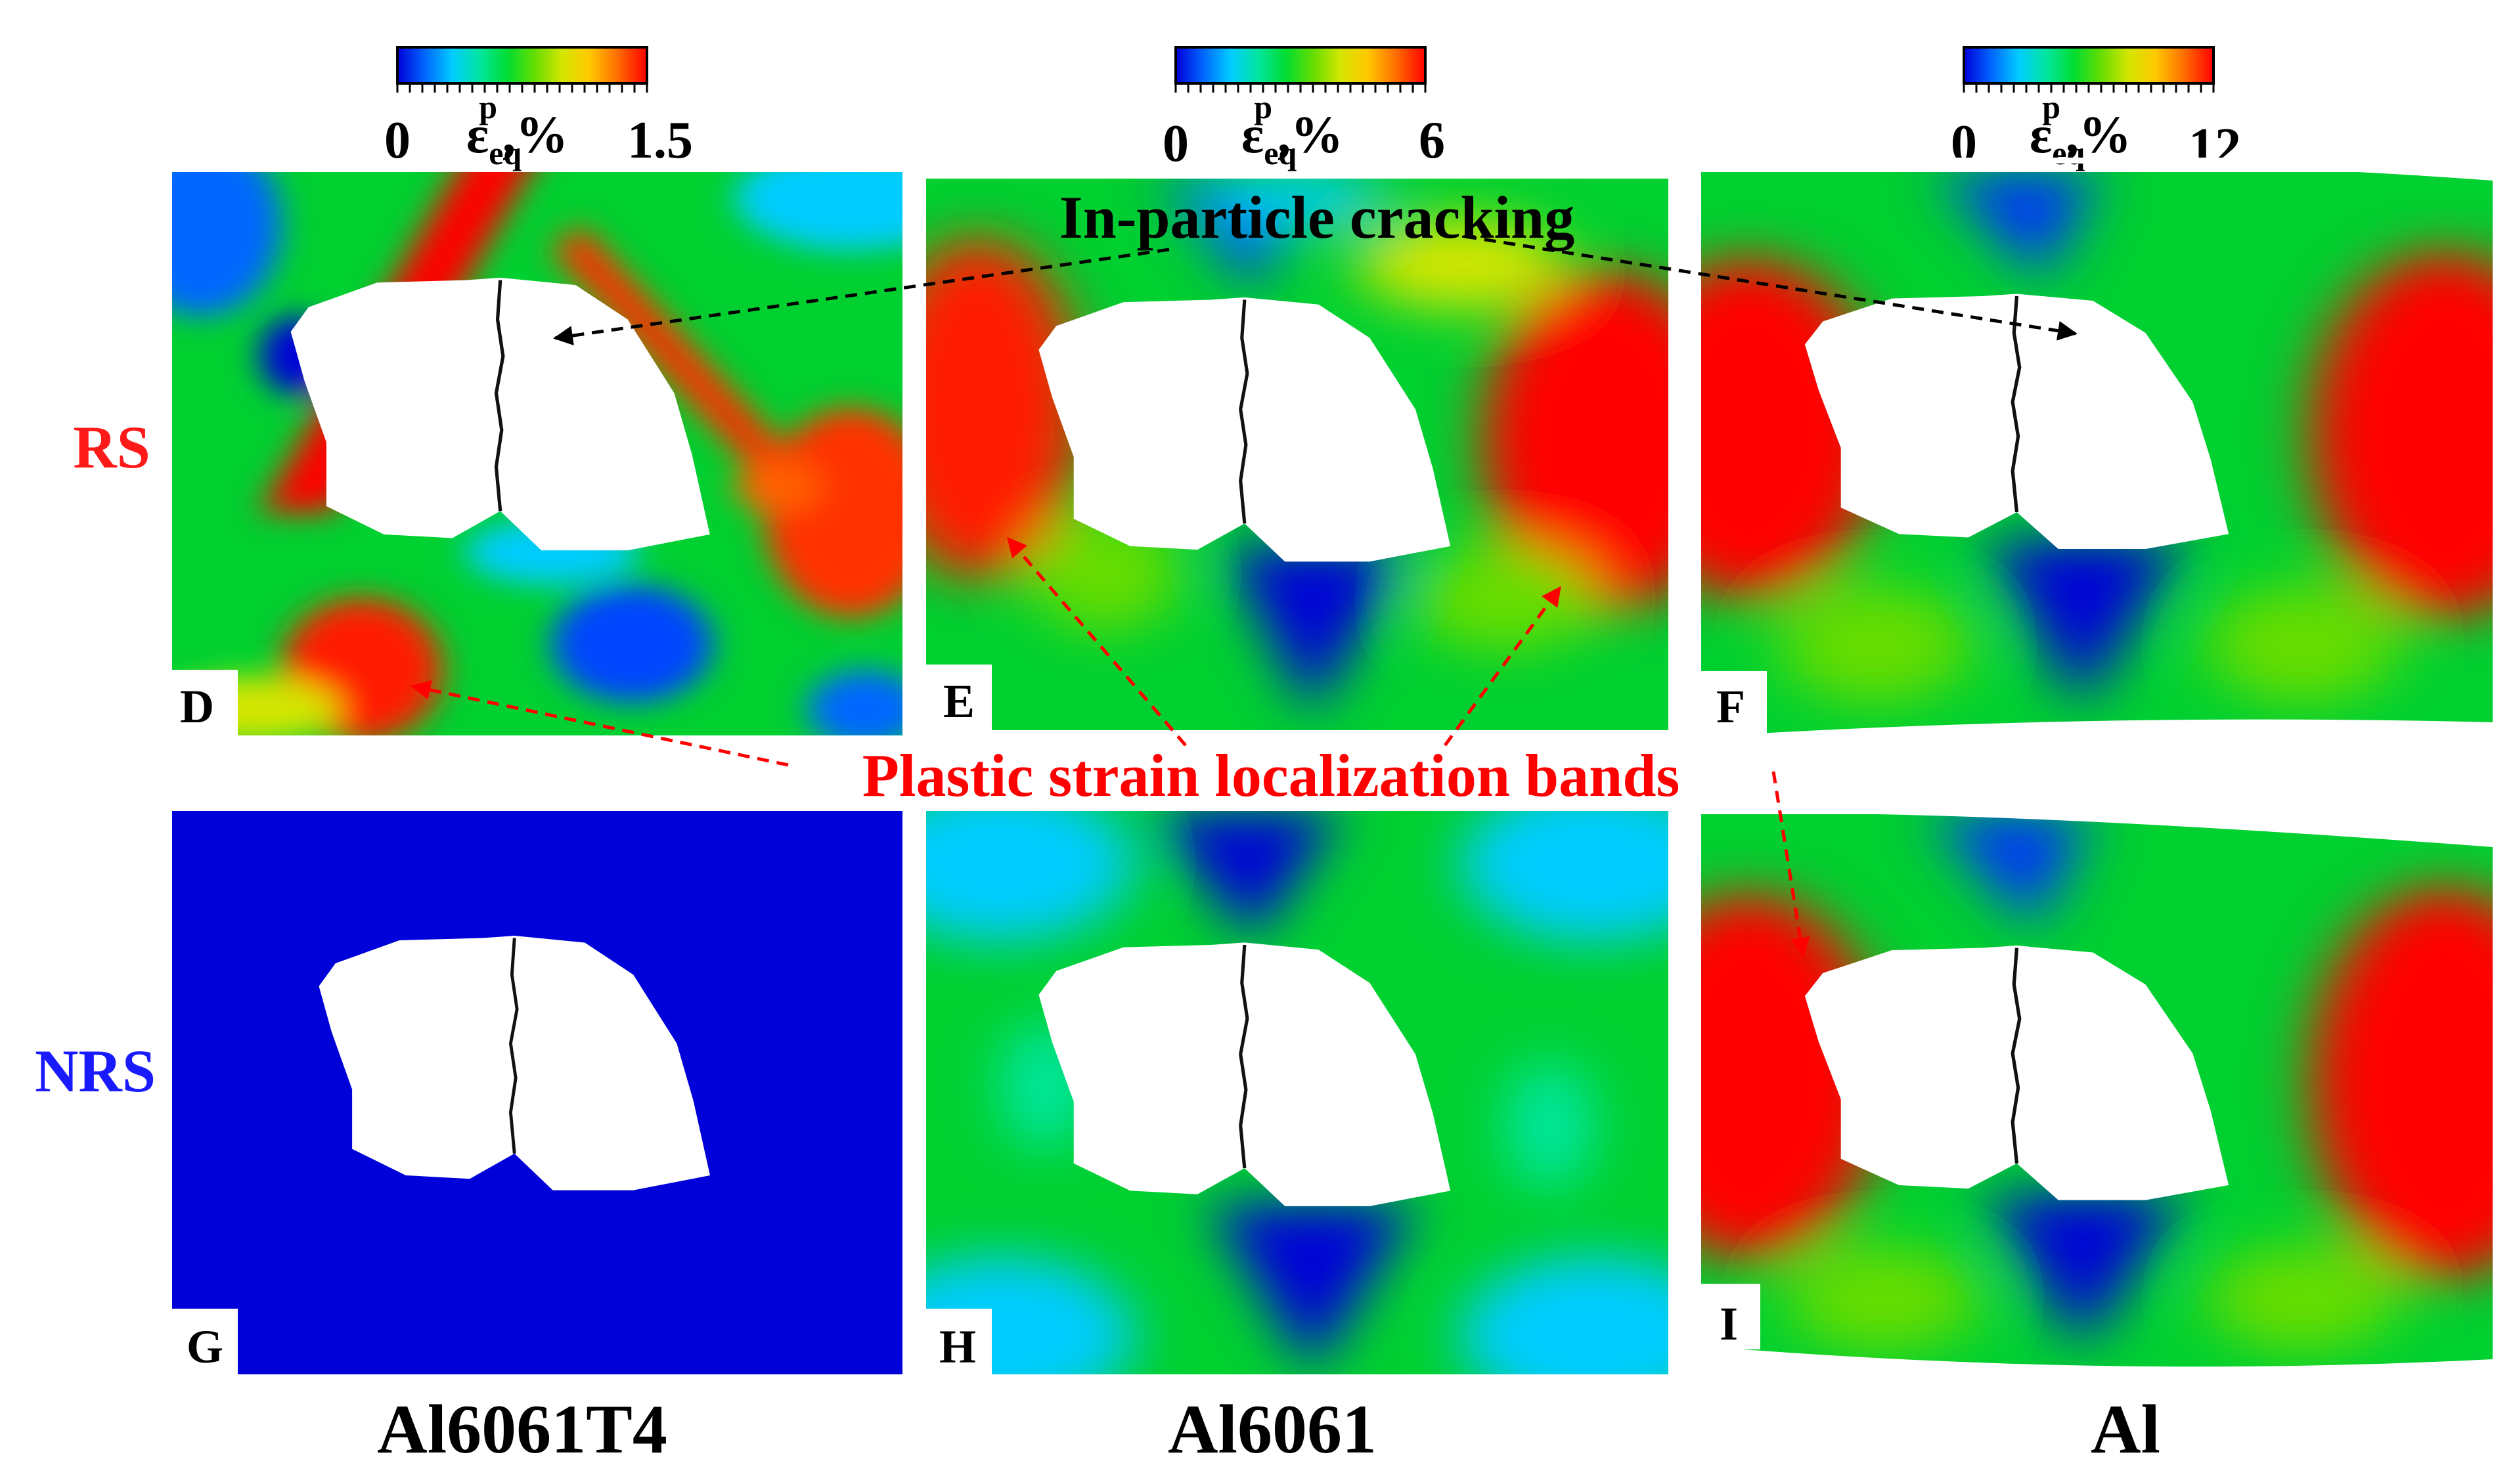 This screenshot has height=1484, width=2513. Describe the element at coordinates (95, 1070) in the screenshot. I see `row-label-nrs: NRS` at that location.